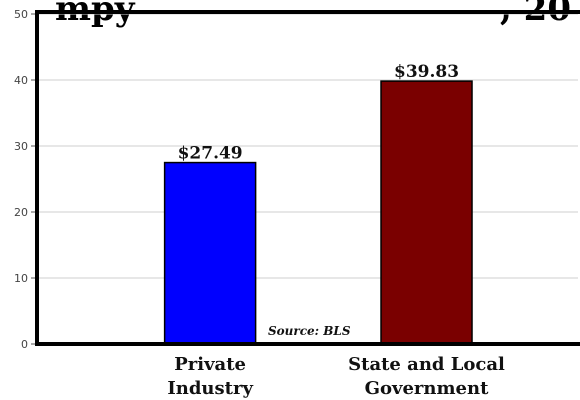 The height and width of the screenshot is (400, 580). What do you see at coordinates (426, 364) in the screenshot?
I see `category-label: State and Local` at bounding box center [426, 364].